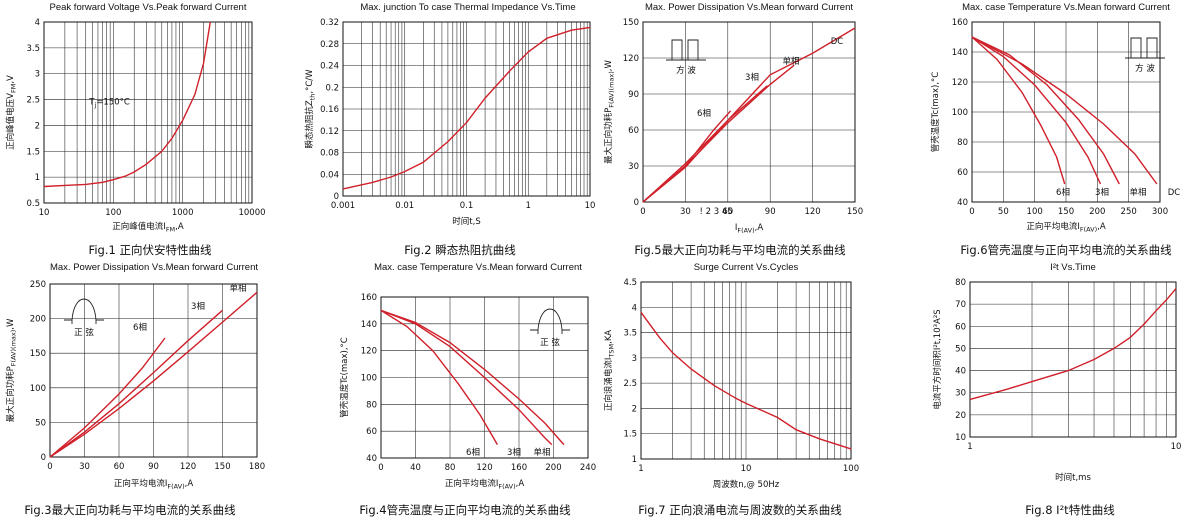 This screenshot has height=520, width=1200. I want to click on x-tick-label: 30, so click(84, 467).